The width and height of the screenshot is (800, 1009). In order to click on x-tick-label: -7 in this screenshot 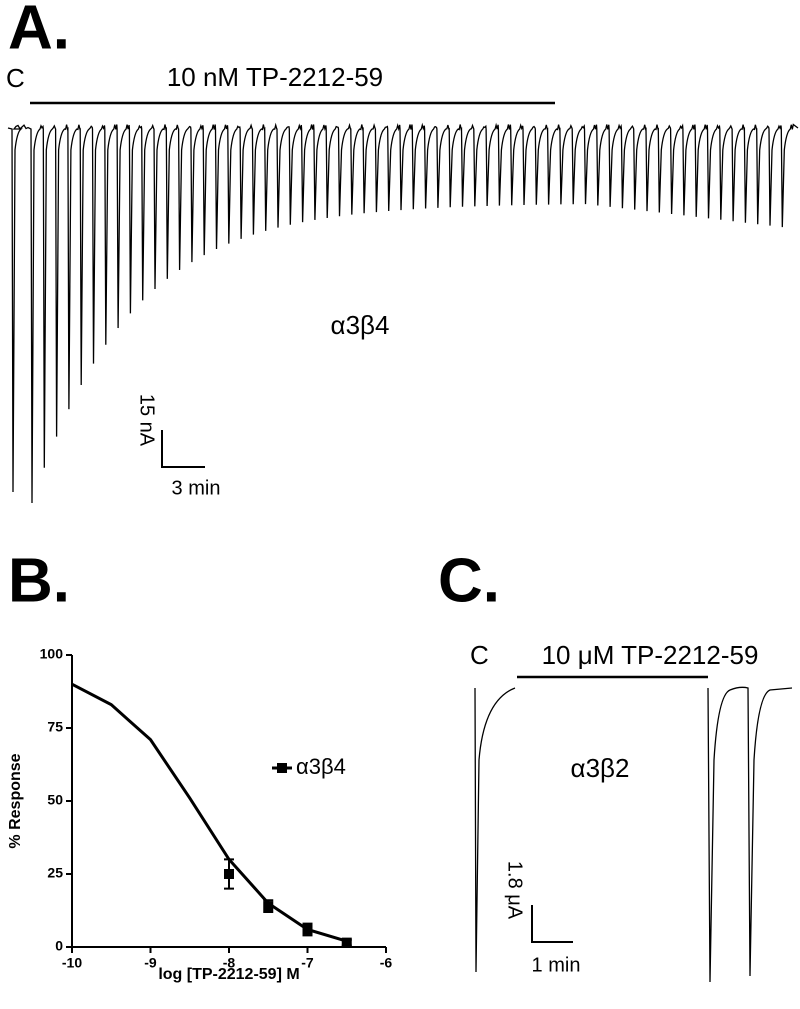, I will do `click(307, 963)`.